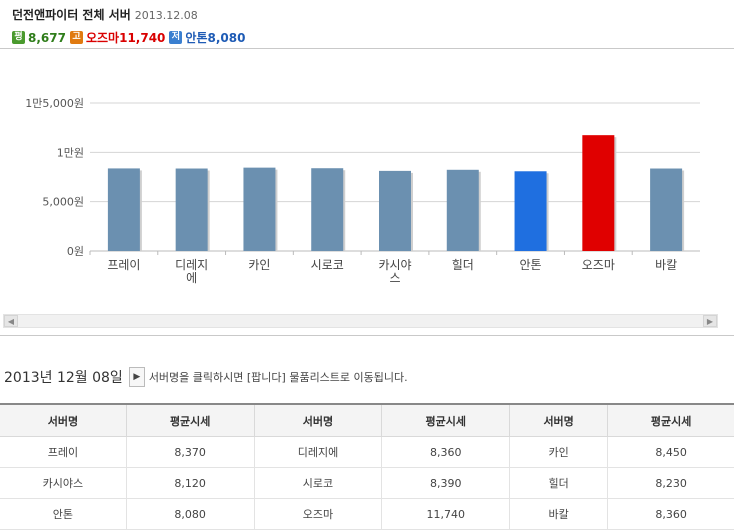 The height and width of the screenshot is (530, 734). What do you see at coordinates (166, 15) in the screenshot?
I see `header-date: 2013.12.08` at bounding box center [166, 15].